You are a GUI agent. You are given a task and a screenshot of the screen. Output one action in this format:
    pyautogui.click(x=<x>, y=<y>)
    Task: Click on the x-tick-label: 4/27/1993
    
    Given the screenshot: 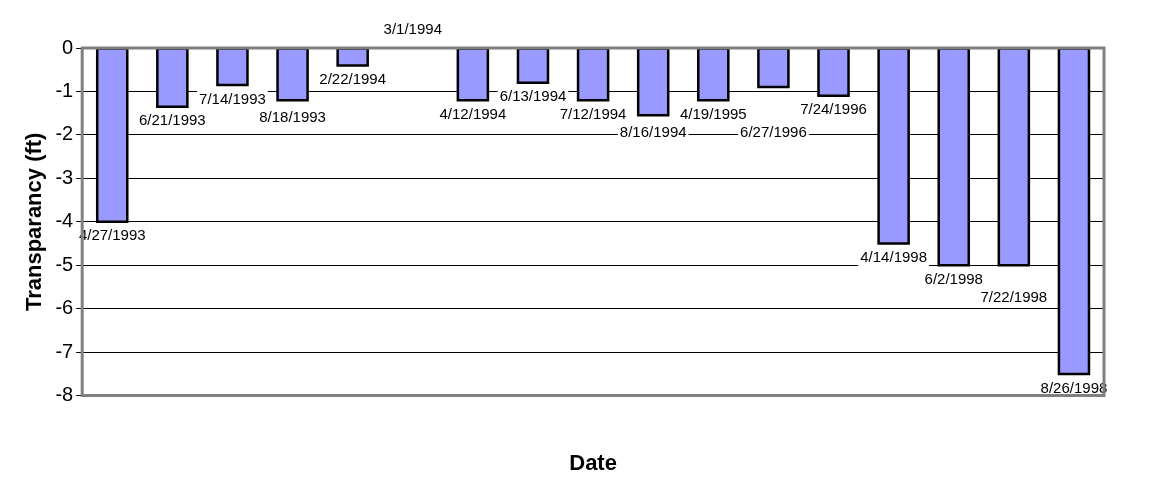 What is the action you would take?
    pyautogui.click(x=112, y=235)
    